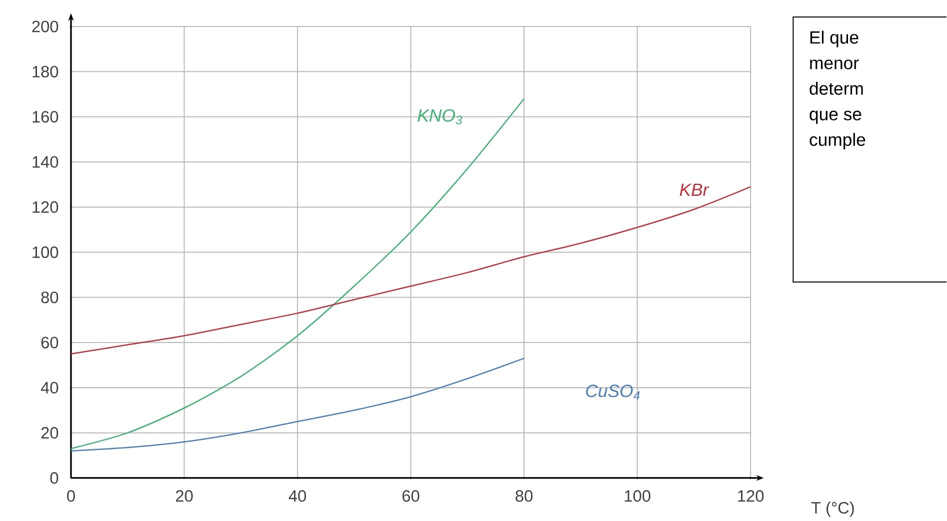  What do you see at coordinates (524, 496) in the screenshot?
I see `x-tick-label: 80` at bounding box center [524, 496].